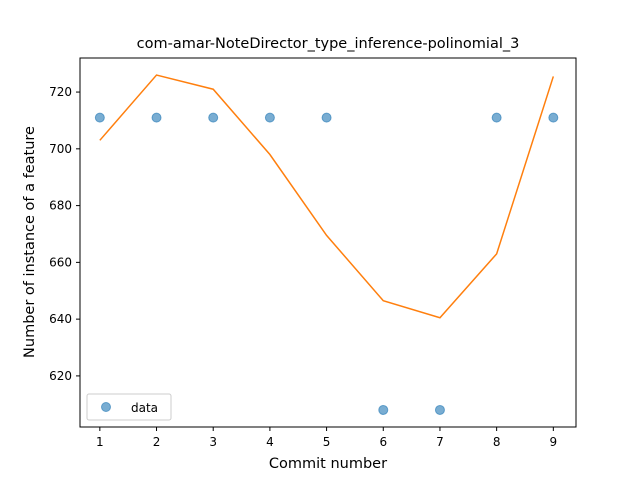  I want to click on x-tick-label: 4, so click(270, 442).